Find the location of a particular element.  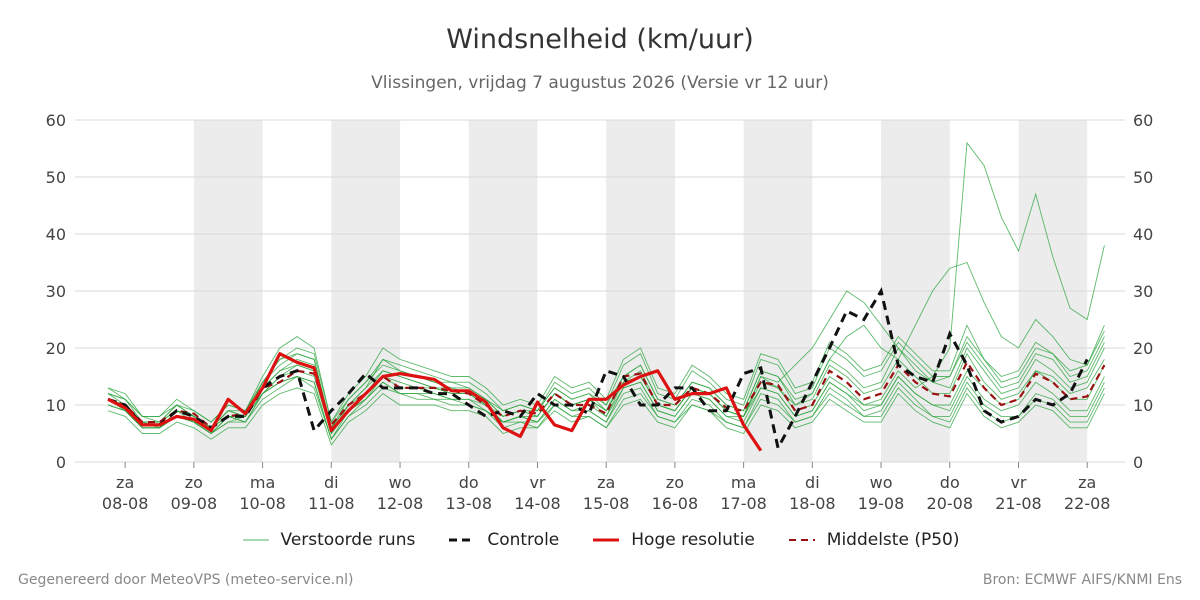

legend-label-control: Controle is located at coordinates (523, 540).